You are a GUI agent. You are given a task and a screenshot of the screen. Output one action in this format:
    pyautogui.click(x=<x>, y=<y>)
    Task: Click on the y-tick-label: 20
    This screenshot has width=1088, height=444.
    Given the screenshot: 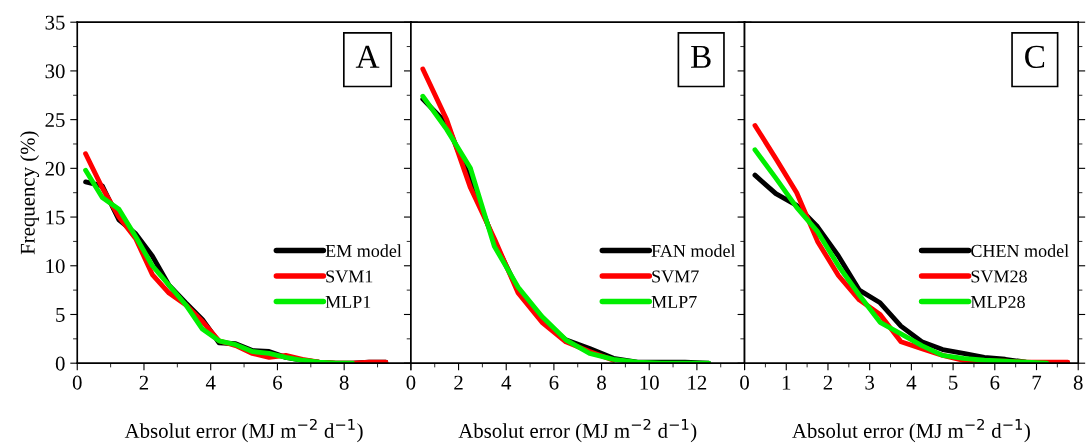 What is the action you would take?
    pyautogui.click(x=55, y=168)
    